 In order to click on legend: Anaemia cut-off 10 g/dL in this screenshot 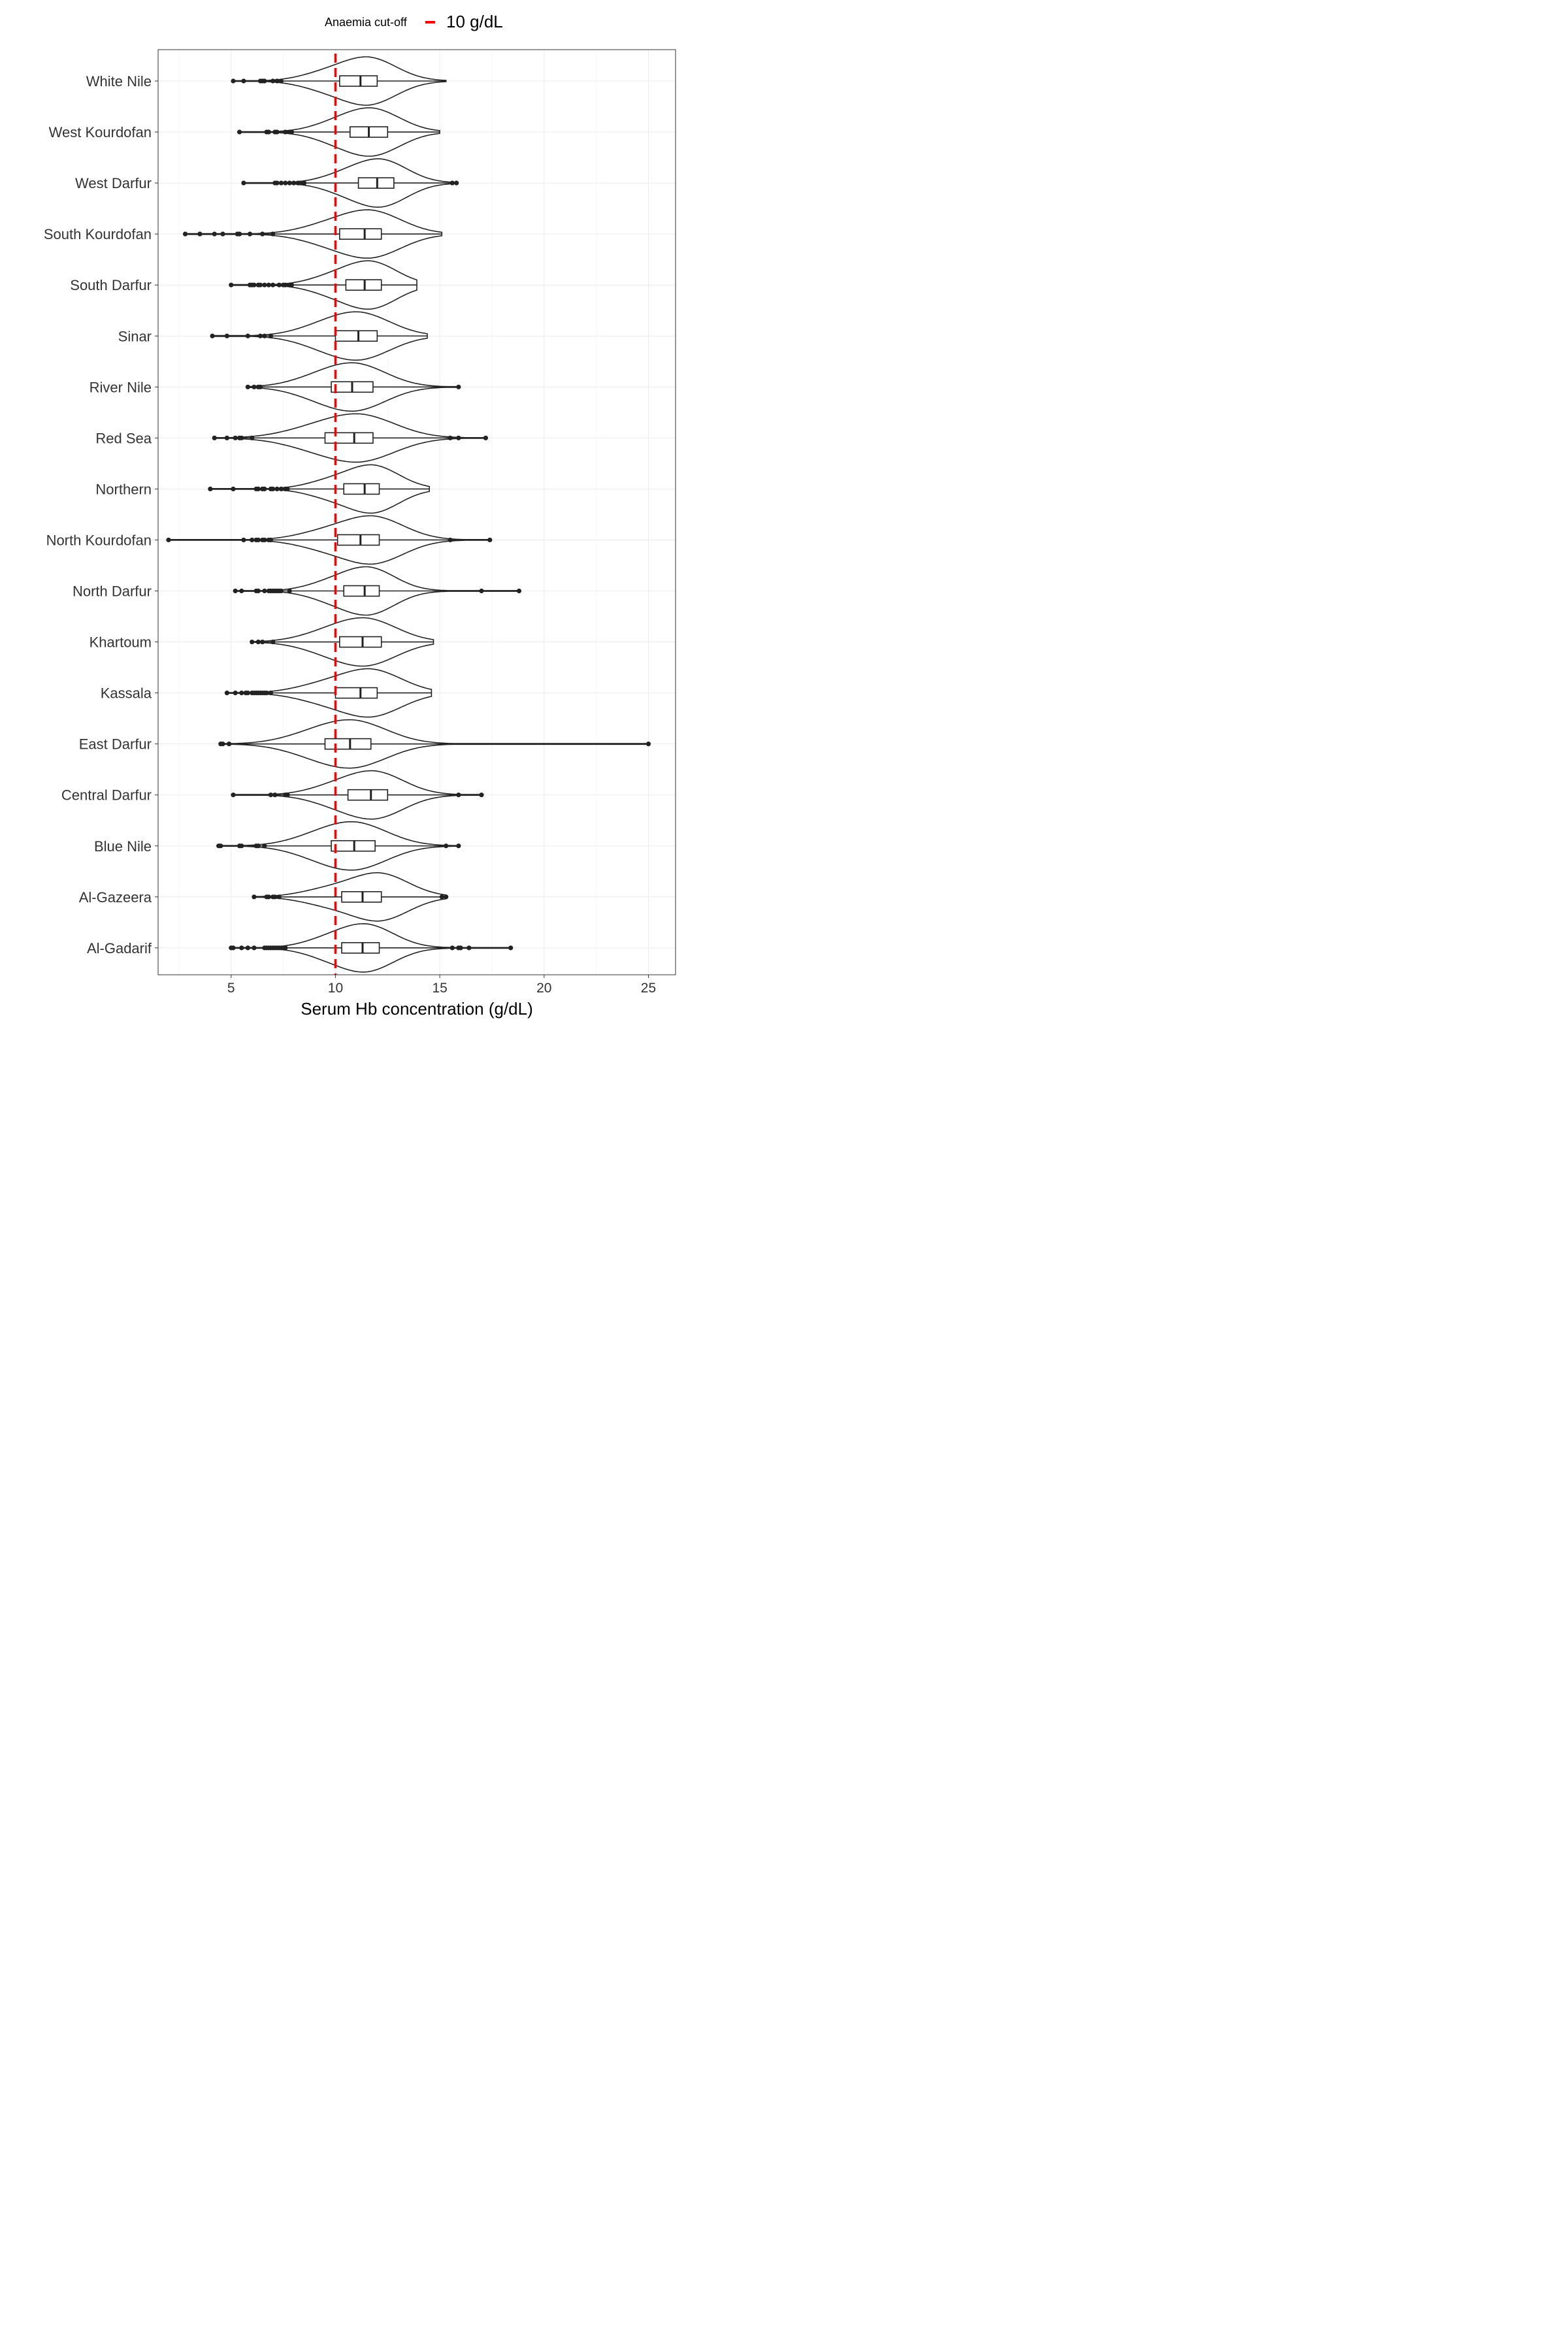, I will do `click(343, 22)`.